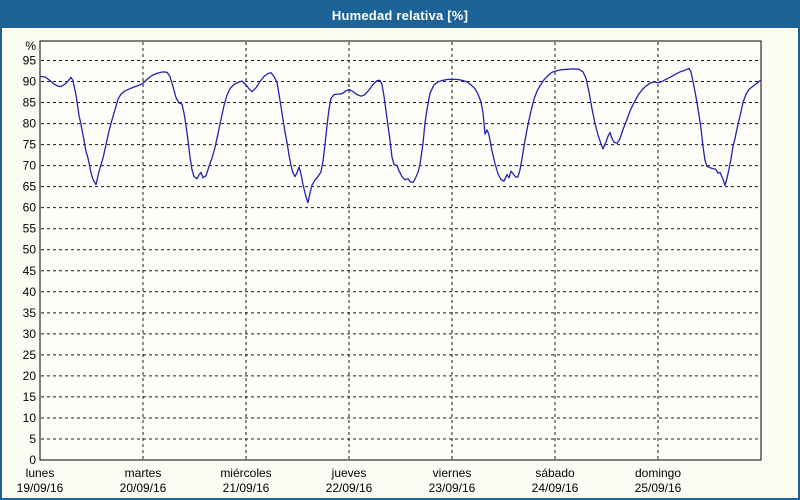  What do you see at coordinates (555, 473) in the screenshot?
I see `x-day-label: sábado` at bounding box center [555, 473].